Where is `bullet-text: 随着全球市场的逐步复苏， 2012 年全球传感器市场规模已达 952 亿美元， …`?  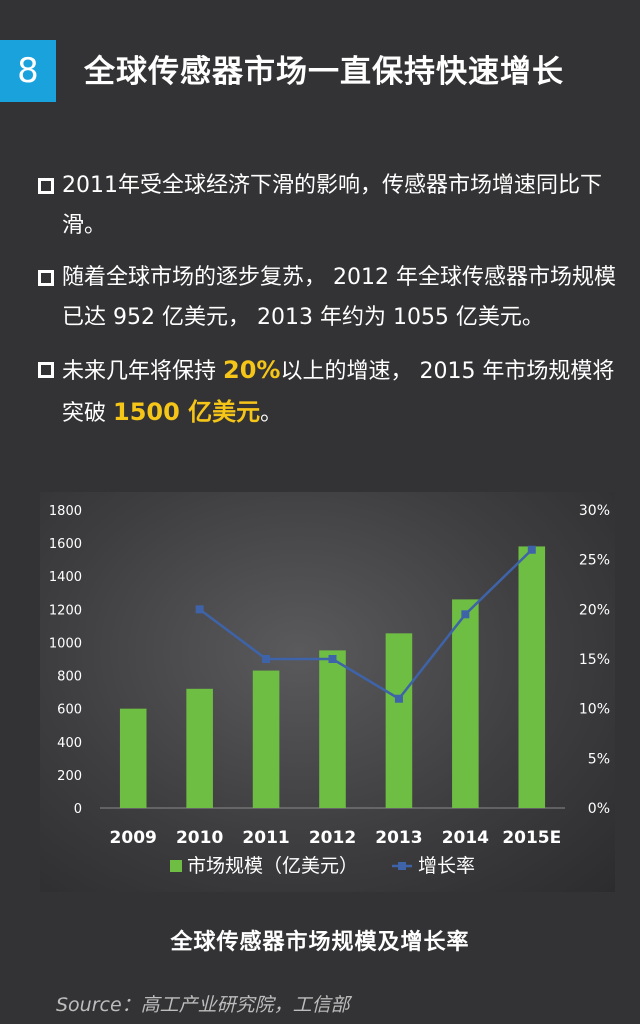
bullet-text: 随着全球市场的逐步复苏， 2012 年全球传感器市场规模已达 952 亿美元， … is located at coordinates (339, 297).